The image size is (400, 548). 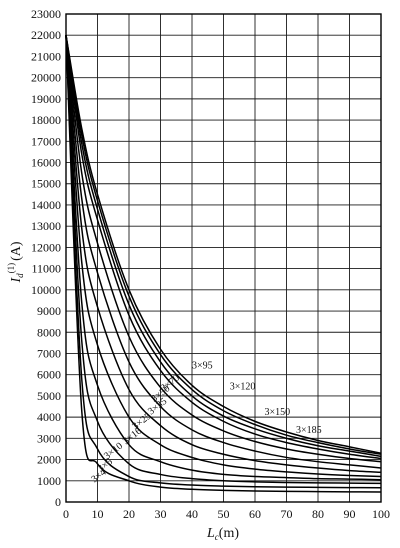 I want to click on x-tick-label: 60, so click(x=255, y=514).